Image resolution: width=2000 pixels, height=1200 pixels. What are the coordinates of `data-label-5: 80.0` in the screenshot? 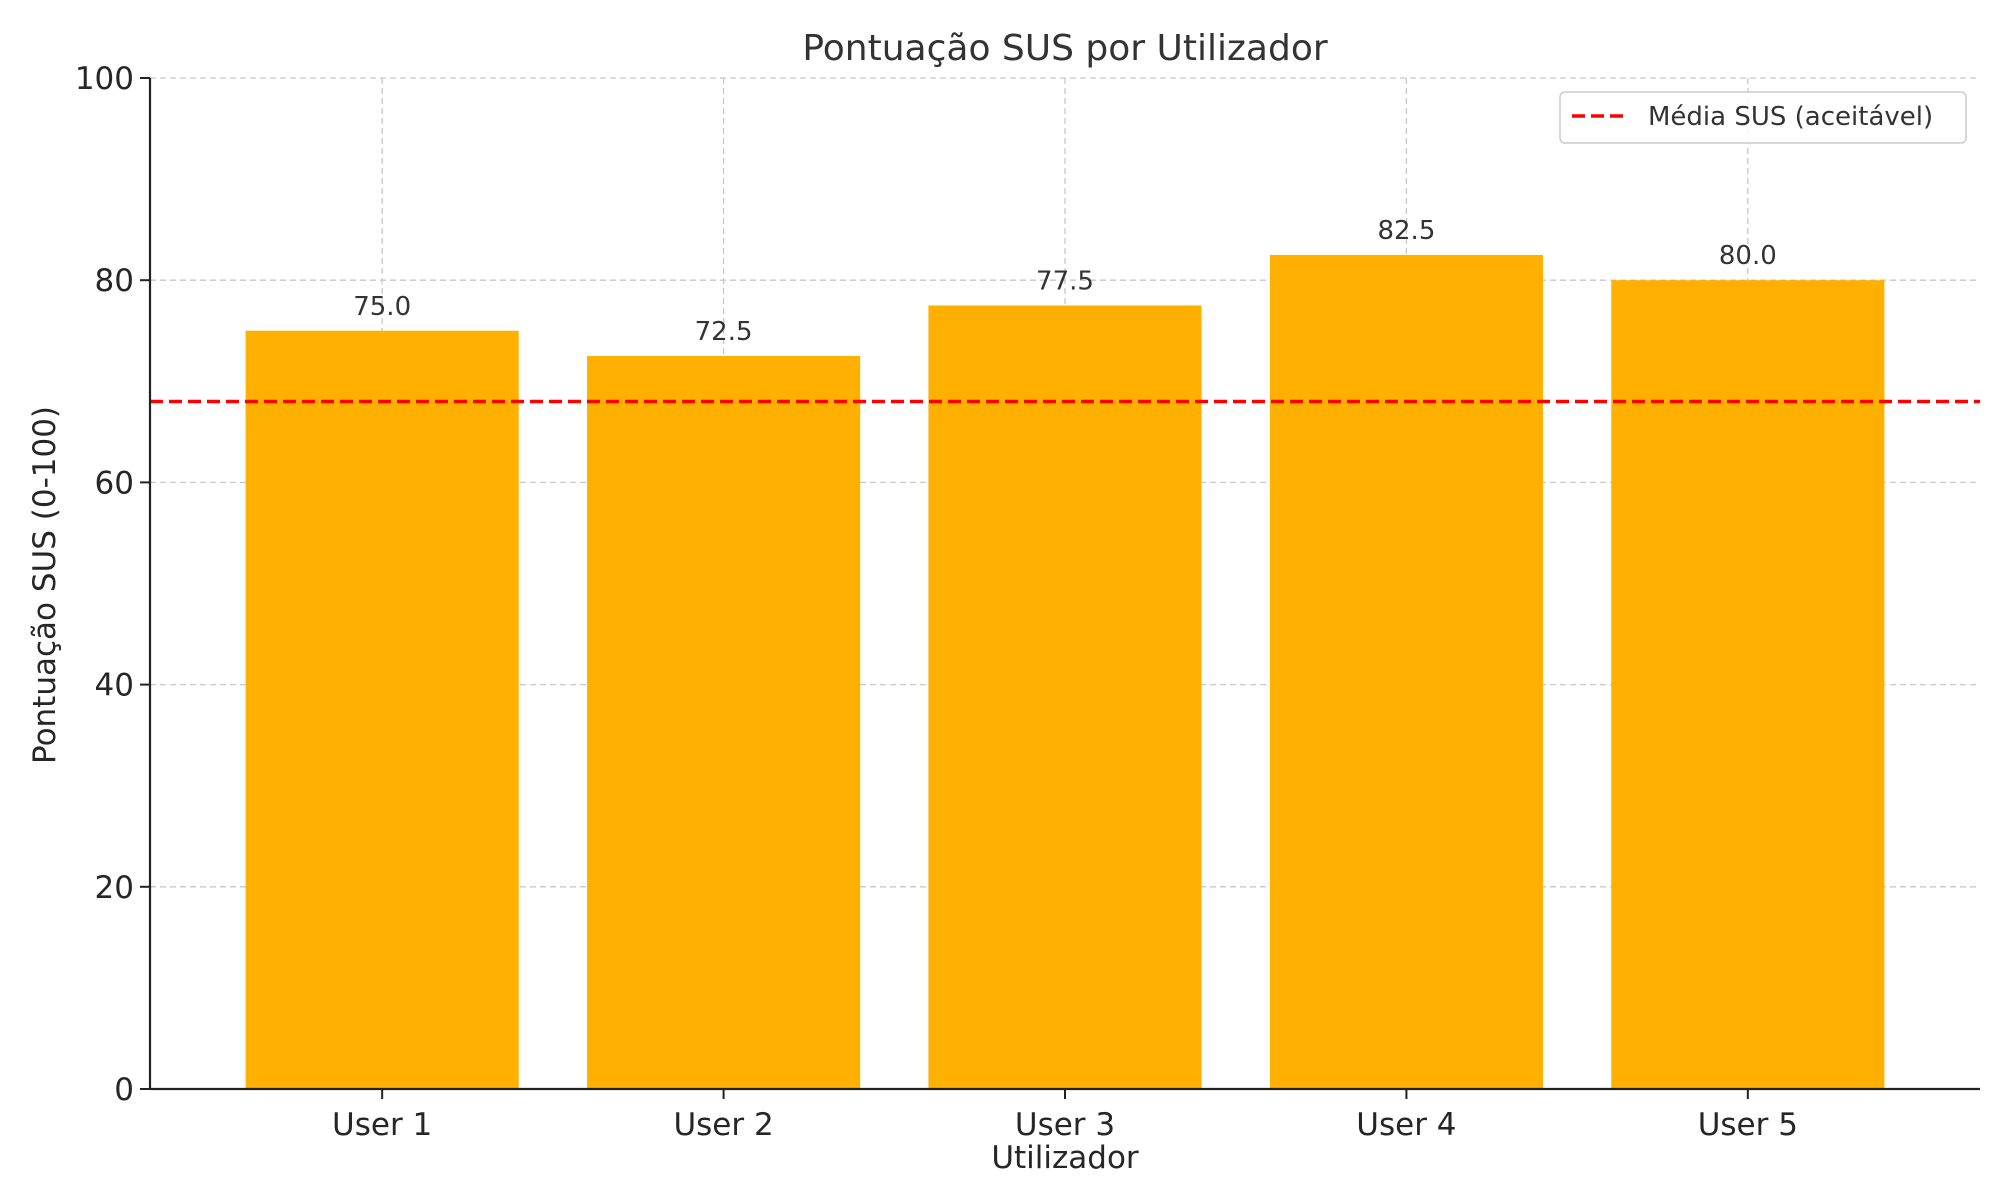 It's located at (1748, 256).